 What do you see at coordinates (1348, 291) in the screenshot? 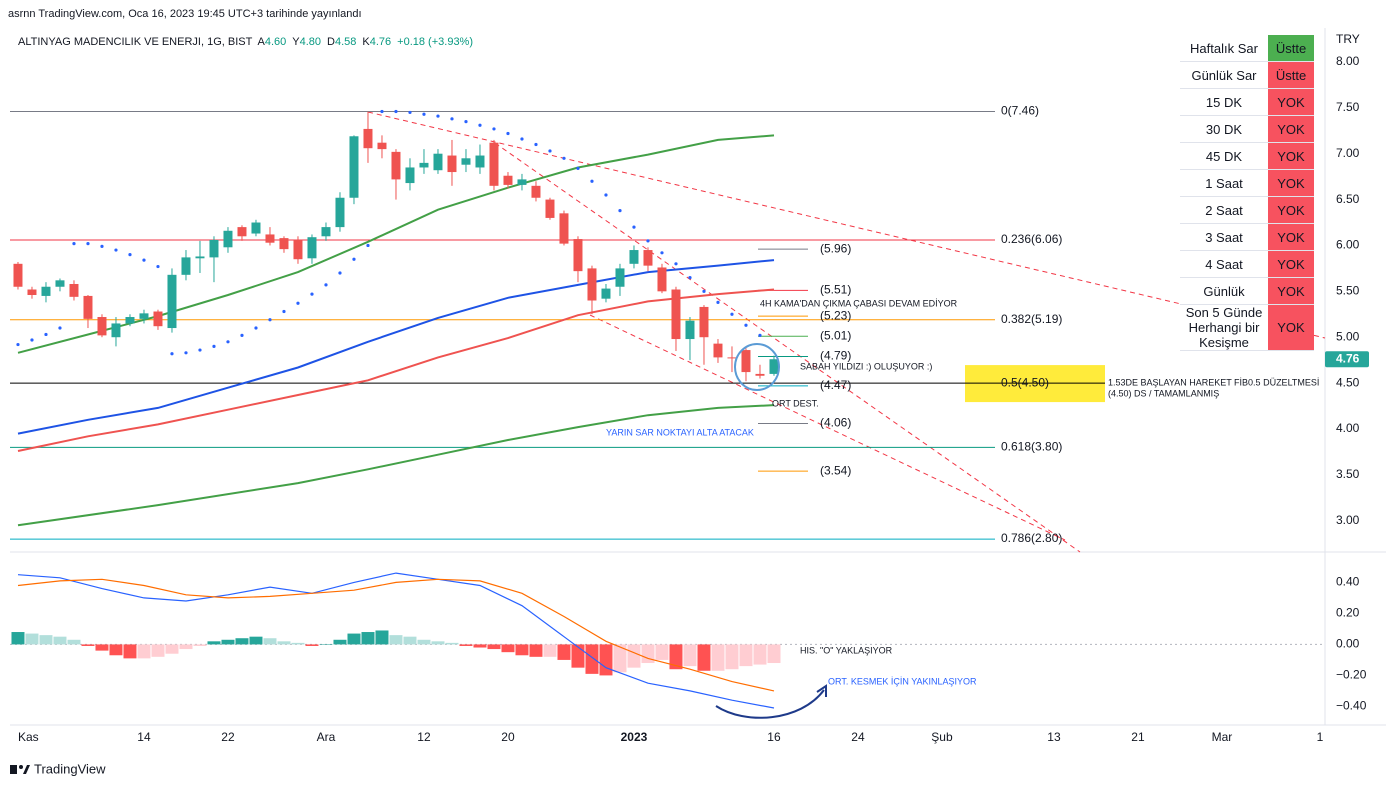
I see `y-tick-label: 5.50` at bounding box center [1348, 291].